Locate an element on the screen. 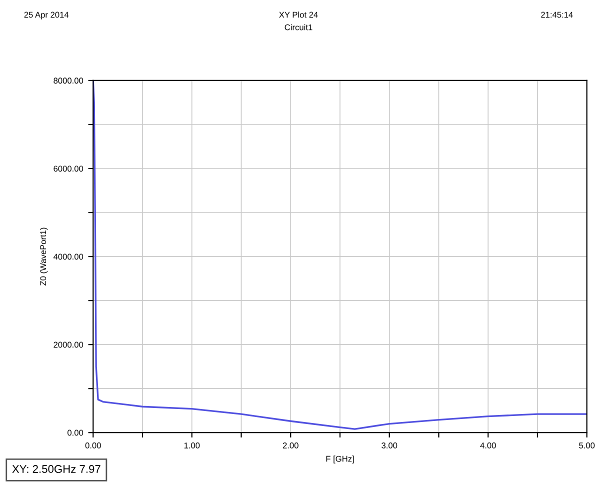 The height and width of the screenshot is (503, 597). text: 25 Apr 2014 is located at coordinates (46, 16).